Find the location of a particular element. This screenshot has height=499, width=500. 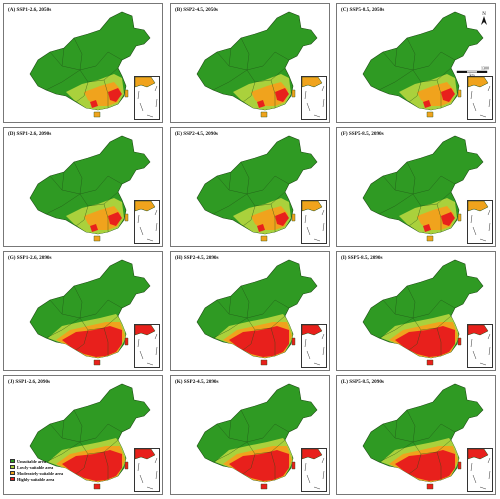

map-panel: (D) SSP1-2.6, 2090s is located at coordinates (83, 187).